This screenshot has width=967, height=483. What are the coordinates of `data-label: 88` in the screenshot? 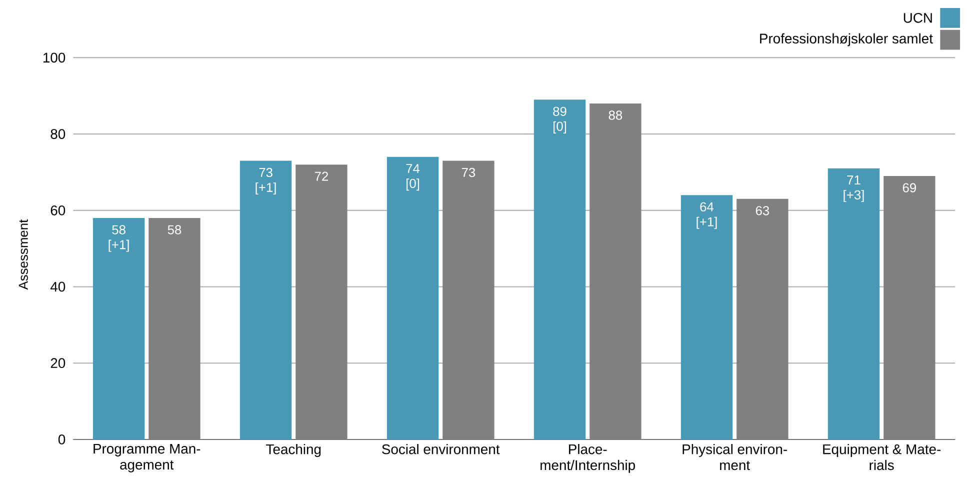 It's located at (615, 115).